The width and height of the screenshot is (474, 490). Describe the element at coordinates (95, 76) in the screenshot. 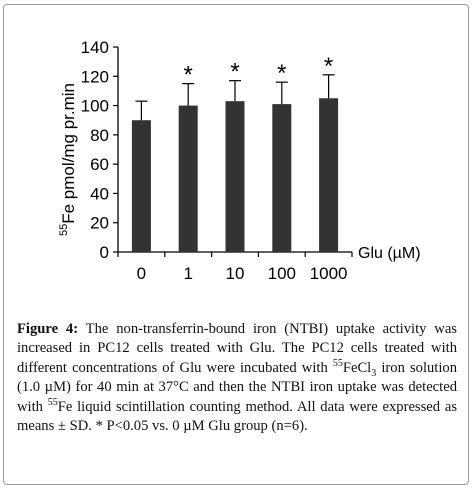

I see `y-tick-label: 120` at that location.